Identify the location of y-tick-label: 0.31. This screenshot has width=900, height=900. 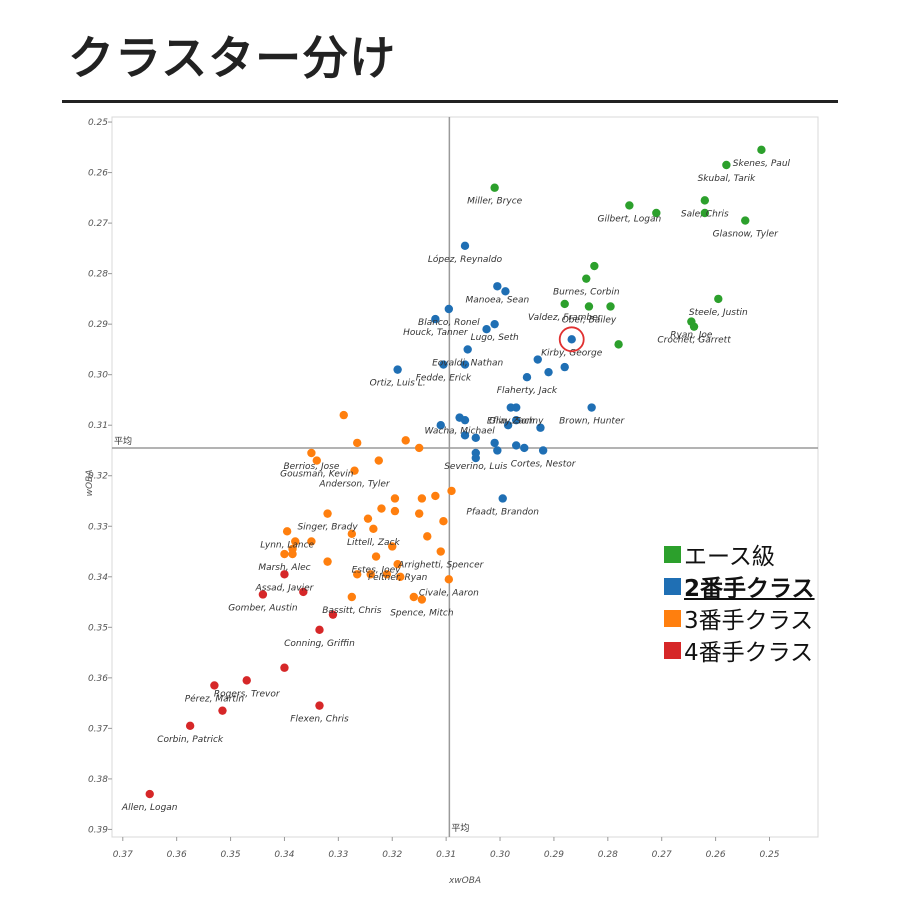
(98, 426).